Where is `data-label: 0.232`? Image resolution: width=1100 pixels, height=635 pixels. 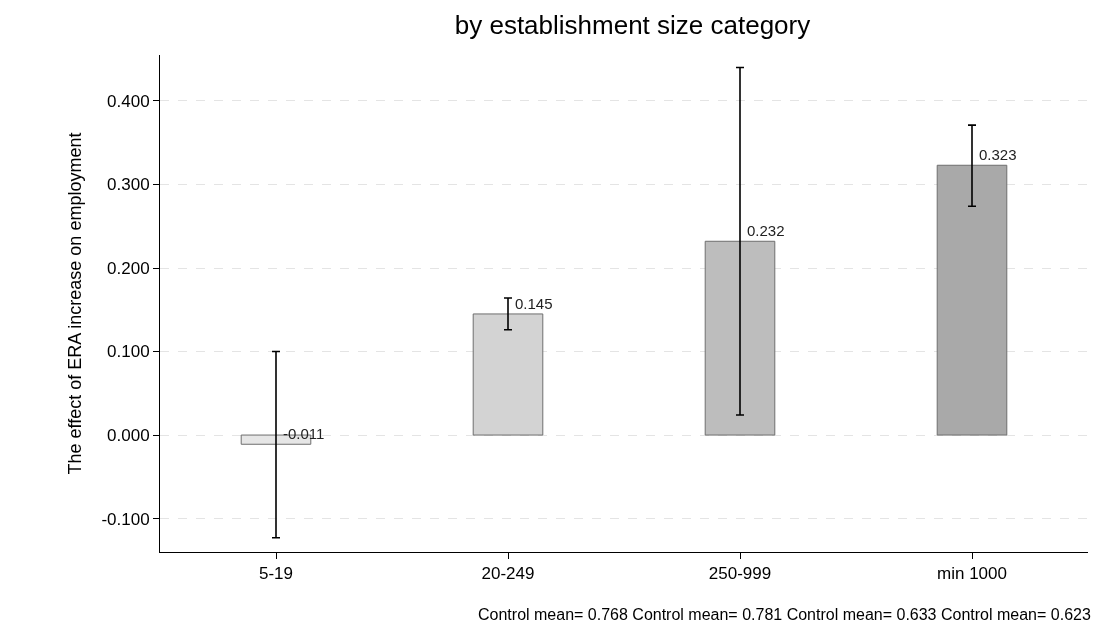
data-label: 0.232 is located at coordinates (766, 230).